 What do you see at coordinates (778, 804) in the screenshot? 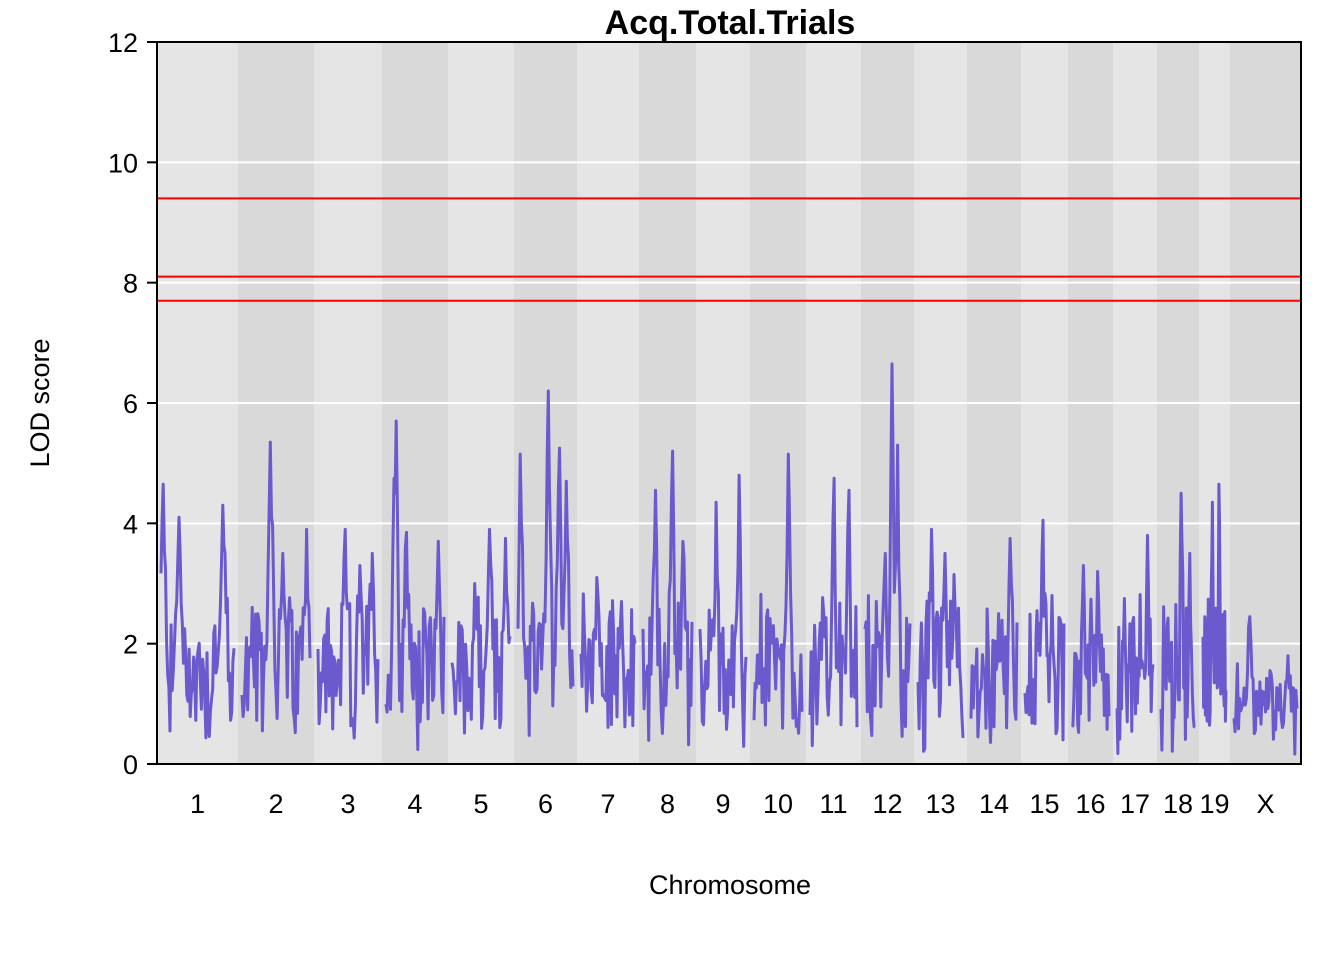
I see `x-tick-label-chr-10: 10` at bounding box center [778, 804].